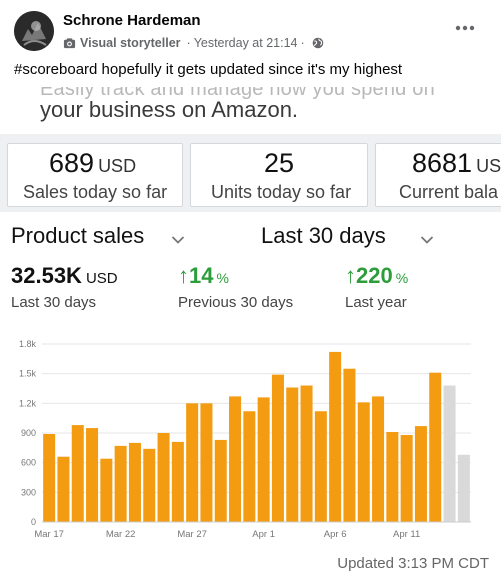  Describe the element at coordinates (317, 43) in the screenshot. I see `globe-icon` at that location.